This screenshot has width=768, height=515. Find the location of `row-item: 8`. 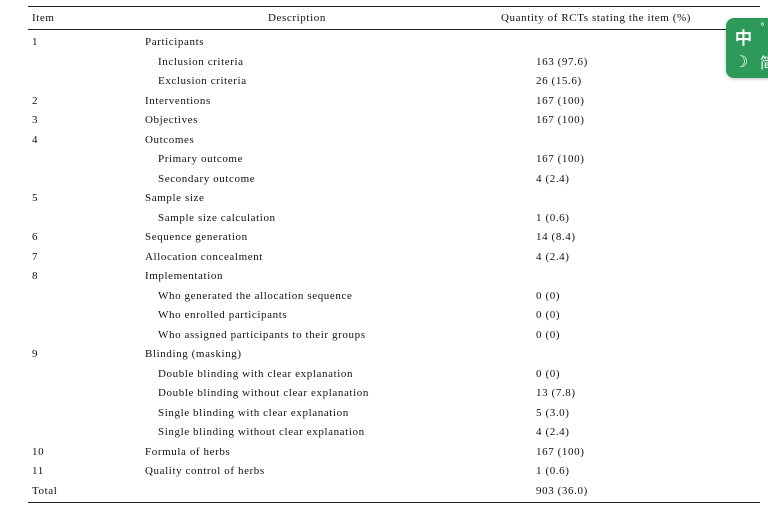

row-item: 8 is located at coordinates (35, 276).